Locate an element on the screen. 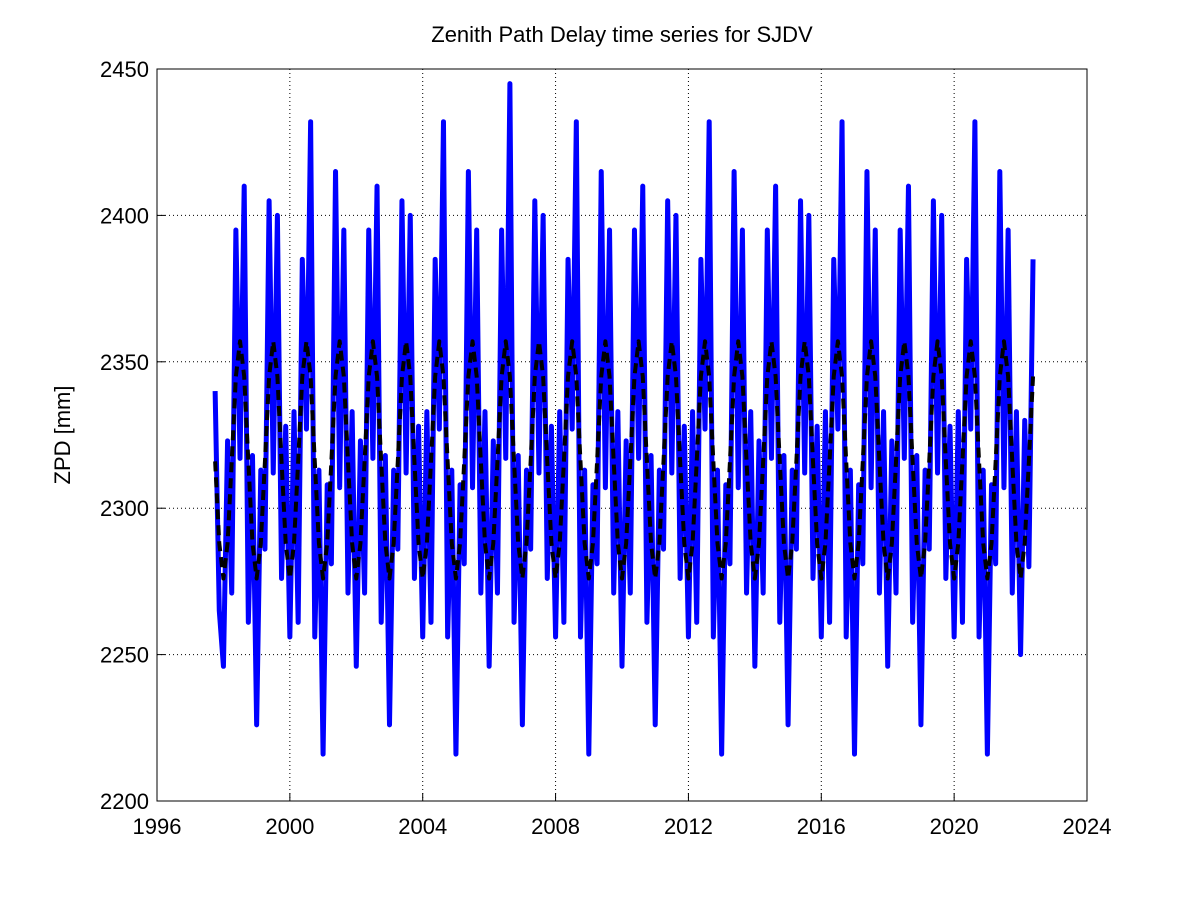 This screenshot has width=1201, height=906. y-tick-label: 2450 is located at coordinates (124, 69).